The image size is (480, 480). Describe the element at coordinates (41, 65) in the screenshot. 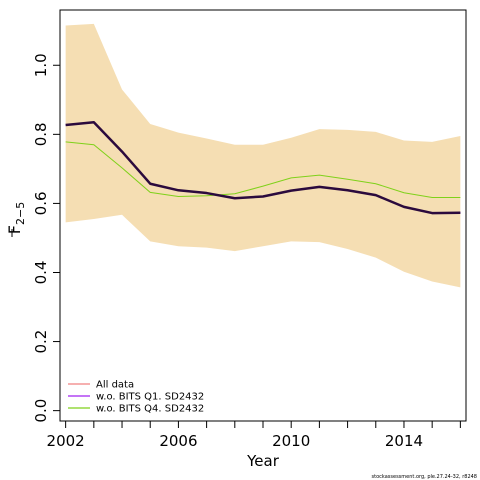

I see `y-tick-label: 1.0` at that location.